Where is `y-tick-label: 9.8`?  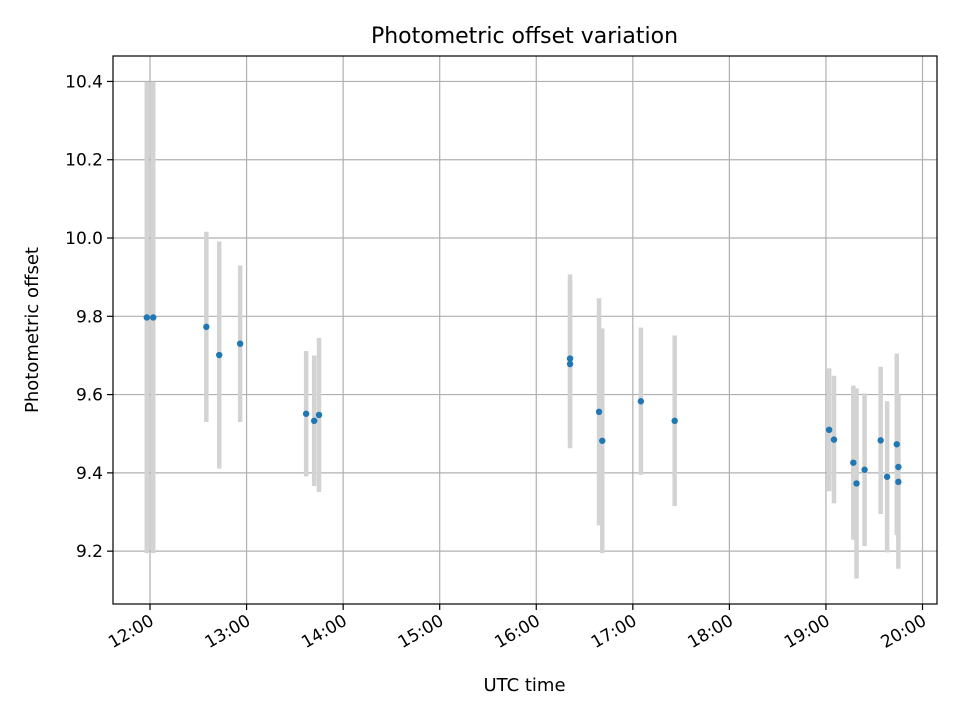
y-tick-label: 9.8 is located at coordinates (89, 317).